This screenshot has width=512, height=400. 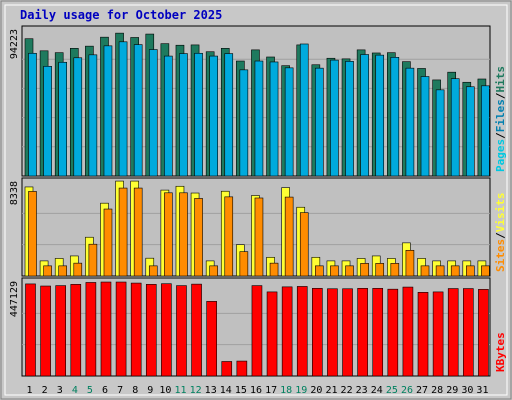 What do you see at coordinates (437, 390) in the screenshot?
I see `x-tick-label: 28` at bounding box center [437, 390].